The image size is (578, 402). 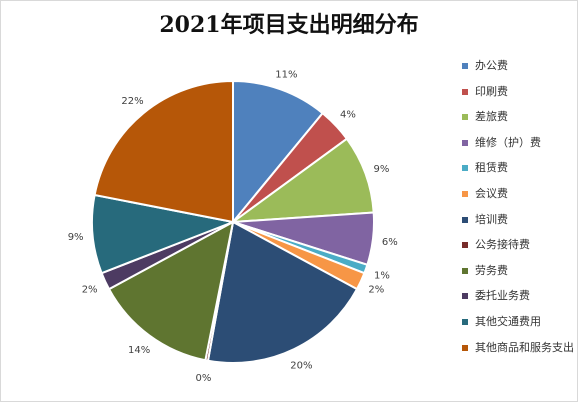 I want to click on legend-label: 其他商品和服务支出, so click(x=524, y=347).